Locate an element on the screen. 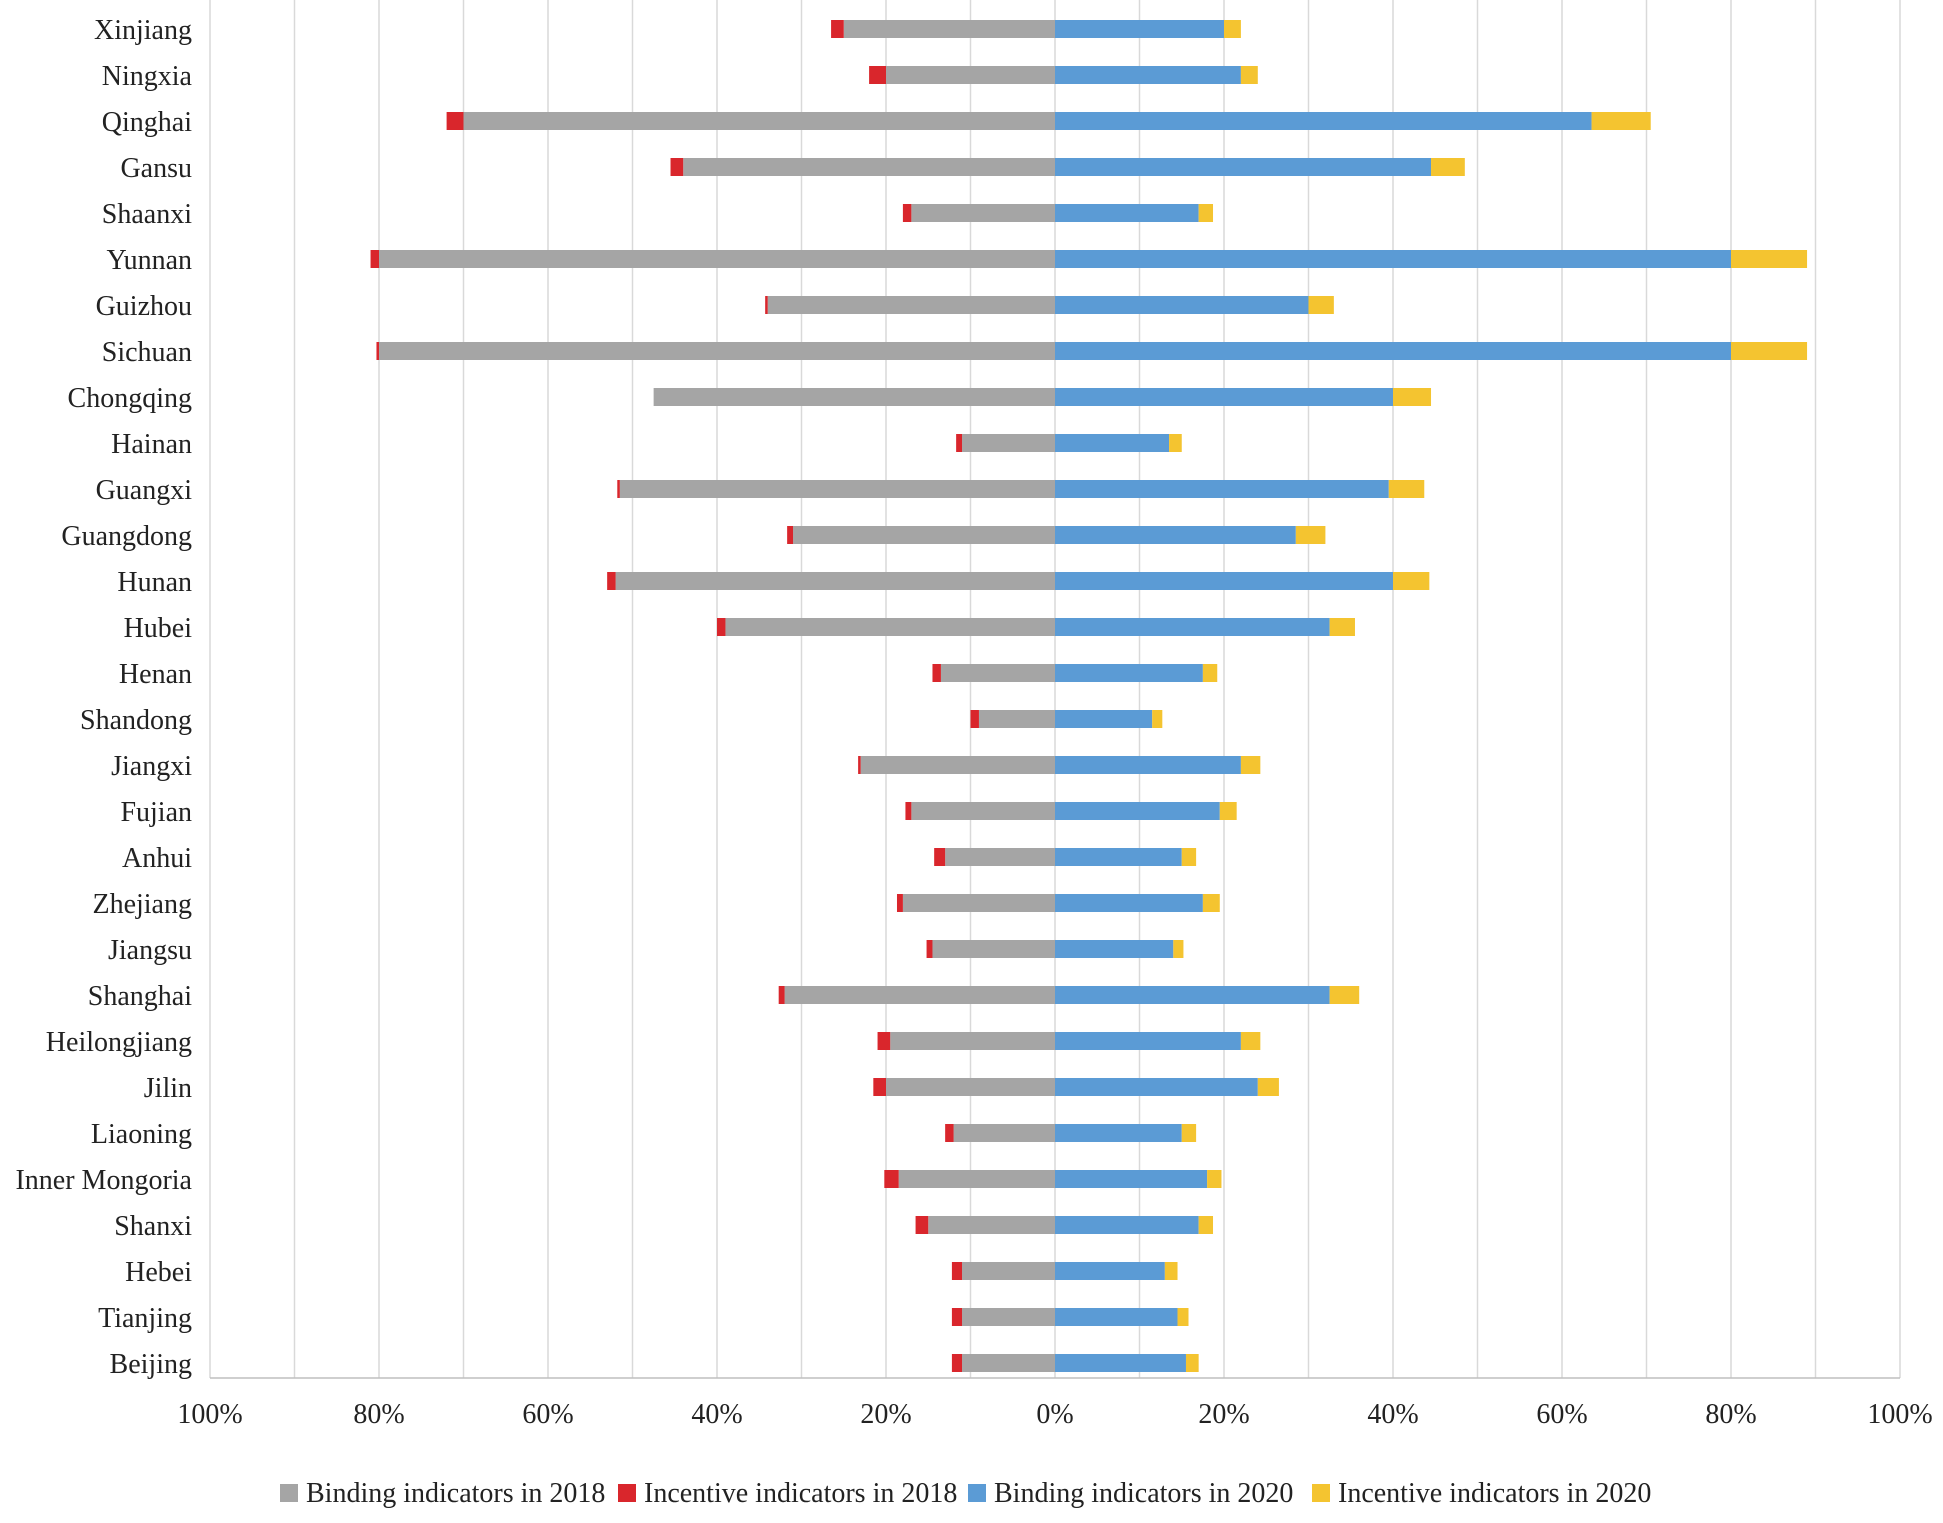  bar-incentive-indicators-in-2020-anhui is located at coordinates (1189, 857).